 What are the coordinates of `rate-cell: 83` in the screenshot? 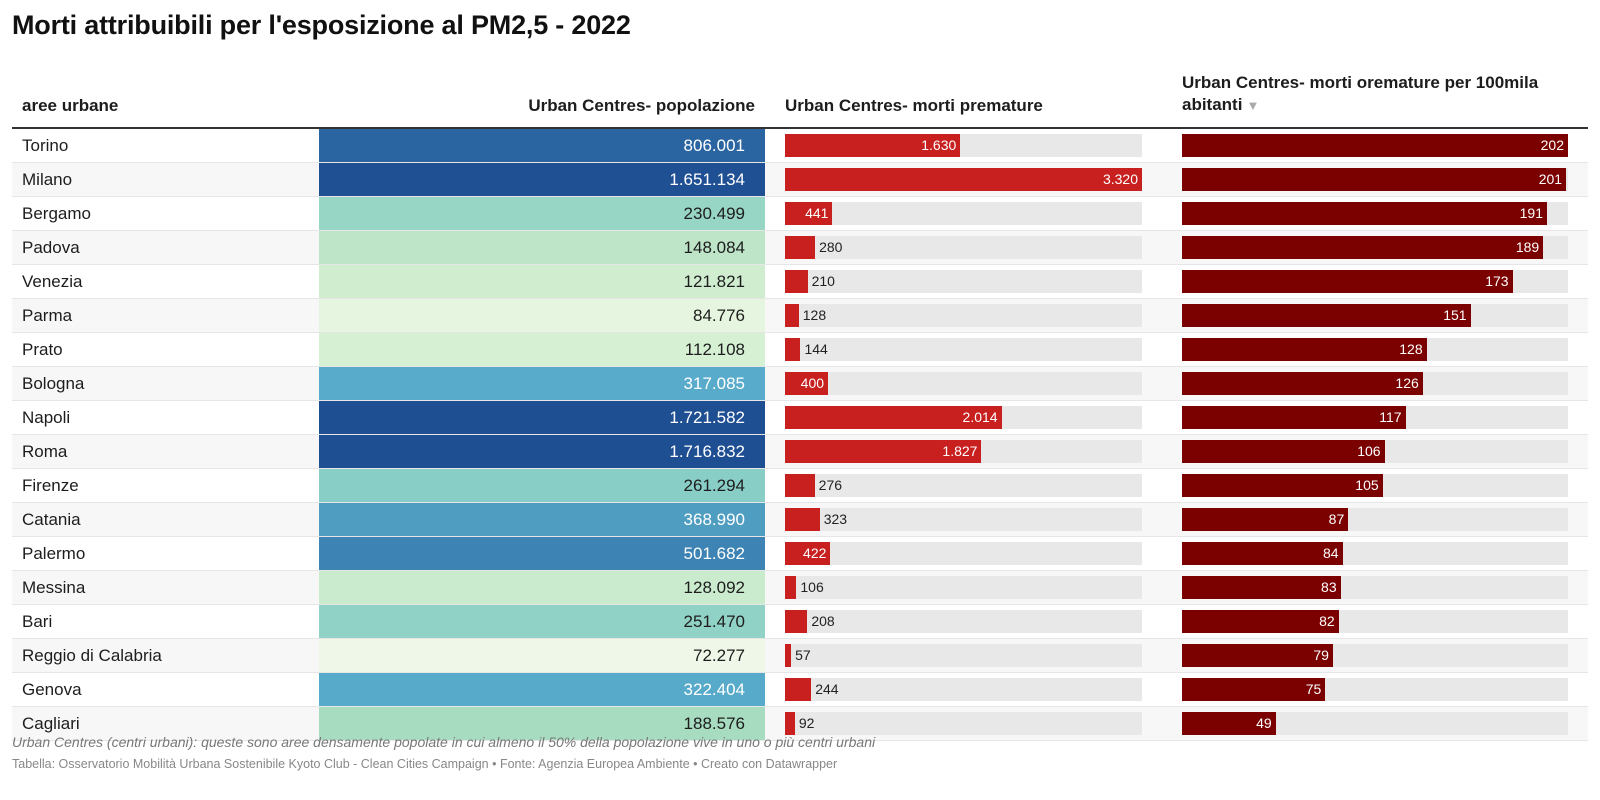 It's located at (1375, 587).